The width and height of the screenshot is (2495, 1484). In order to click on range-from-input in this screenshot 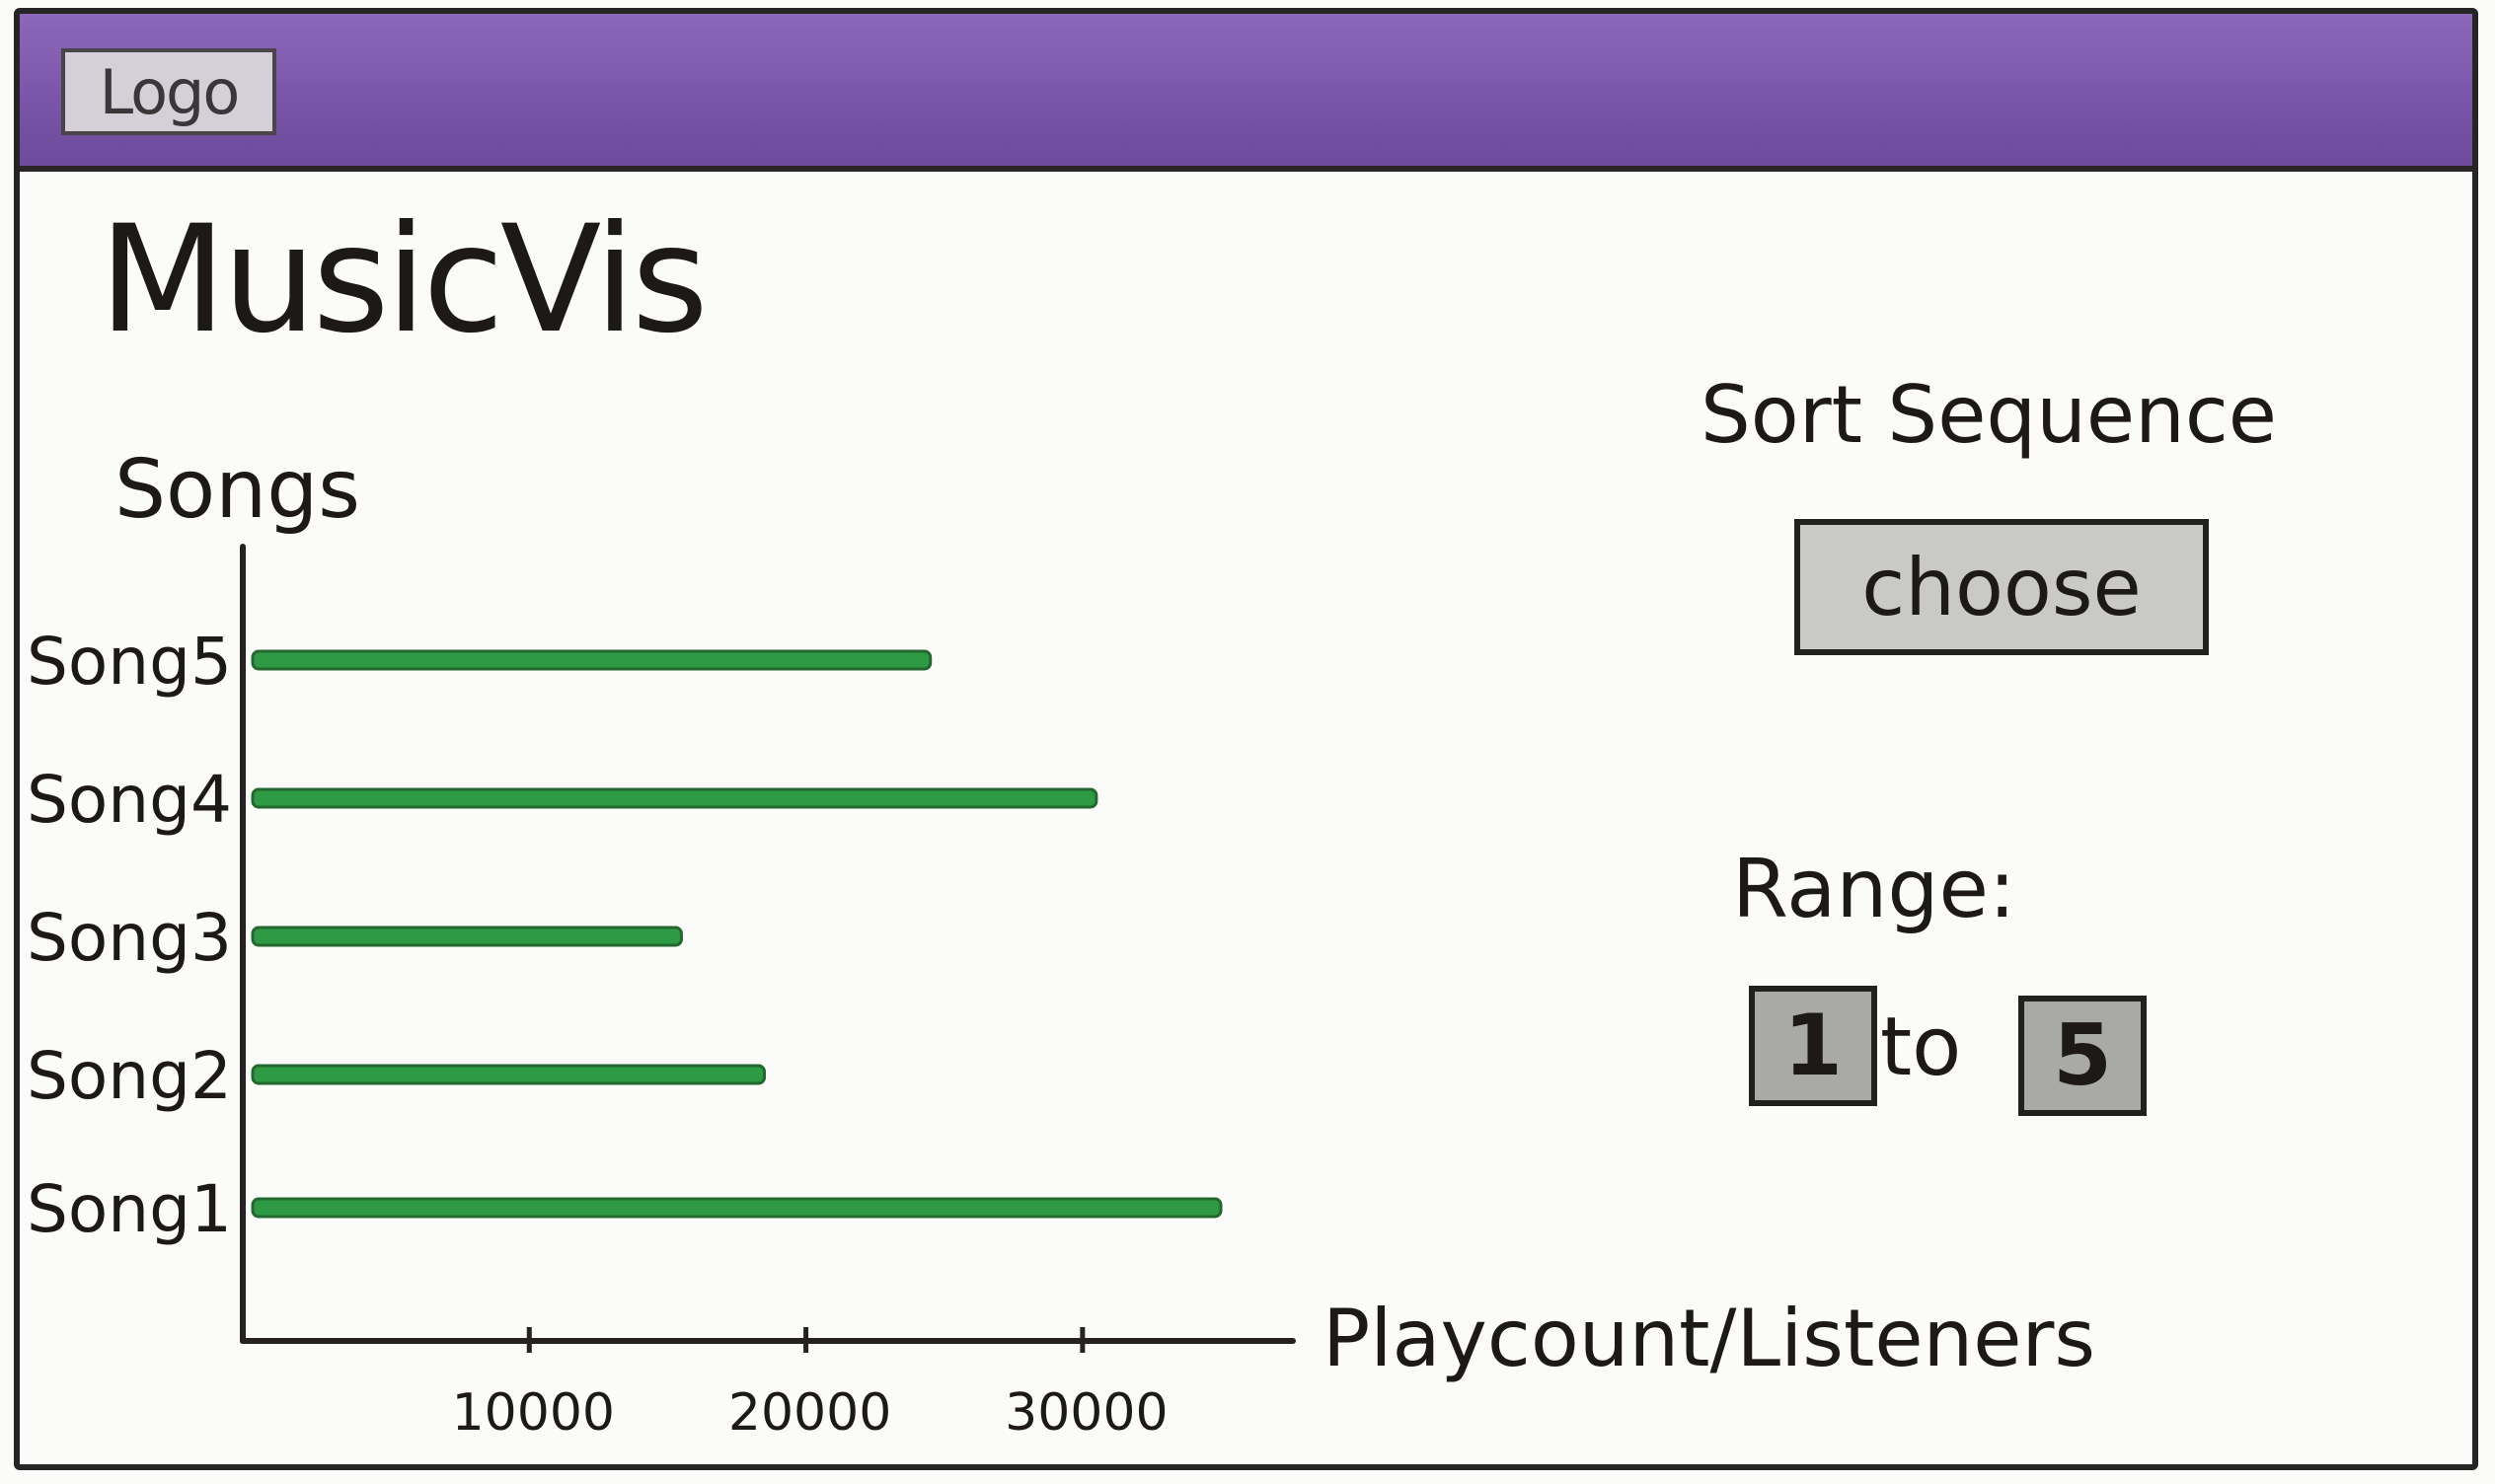, I will do `click(1813, 1046)`.